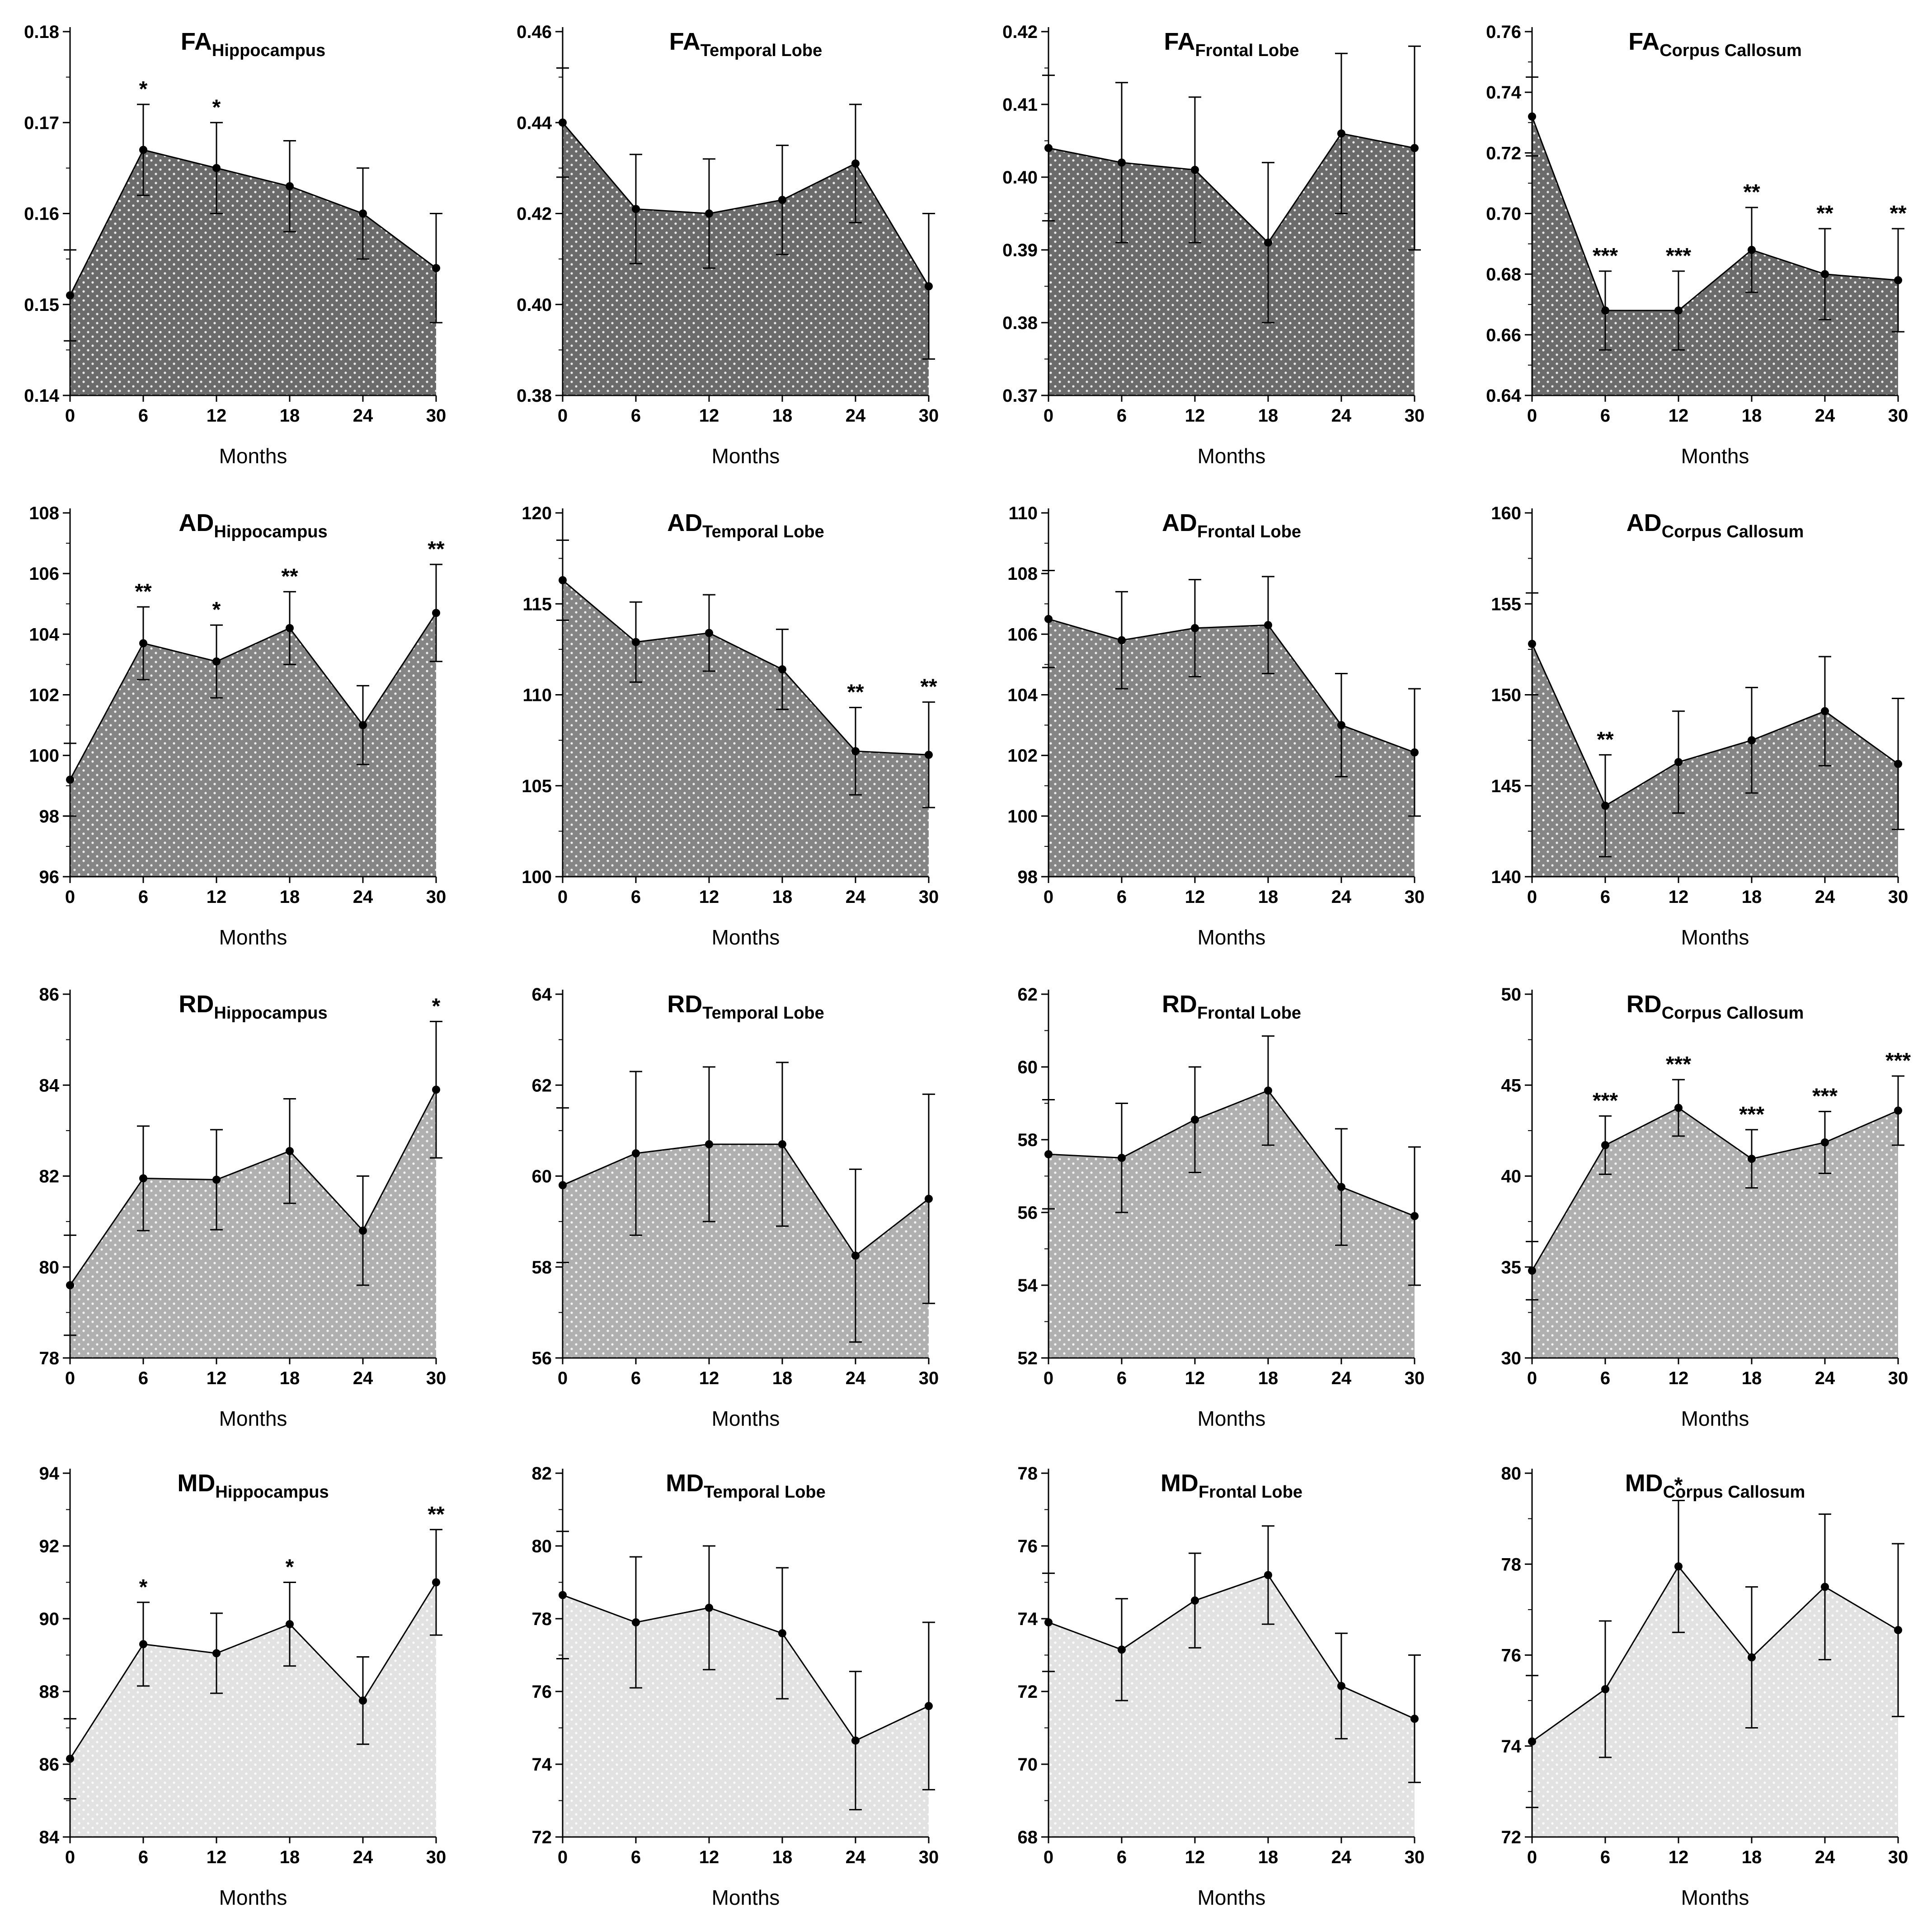 Image resolution: width=1932 pixels, height=1926 pixels. Describe the element at coordinates (42, 32) in the screenshot. I see `y-tick-label: 0.18` at that location.